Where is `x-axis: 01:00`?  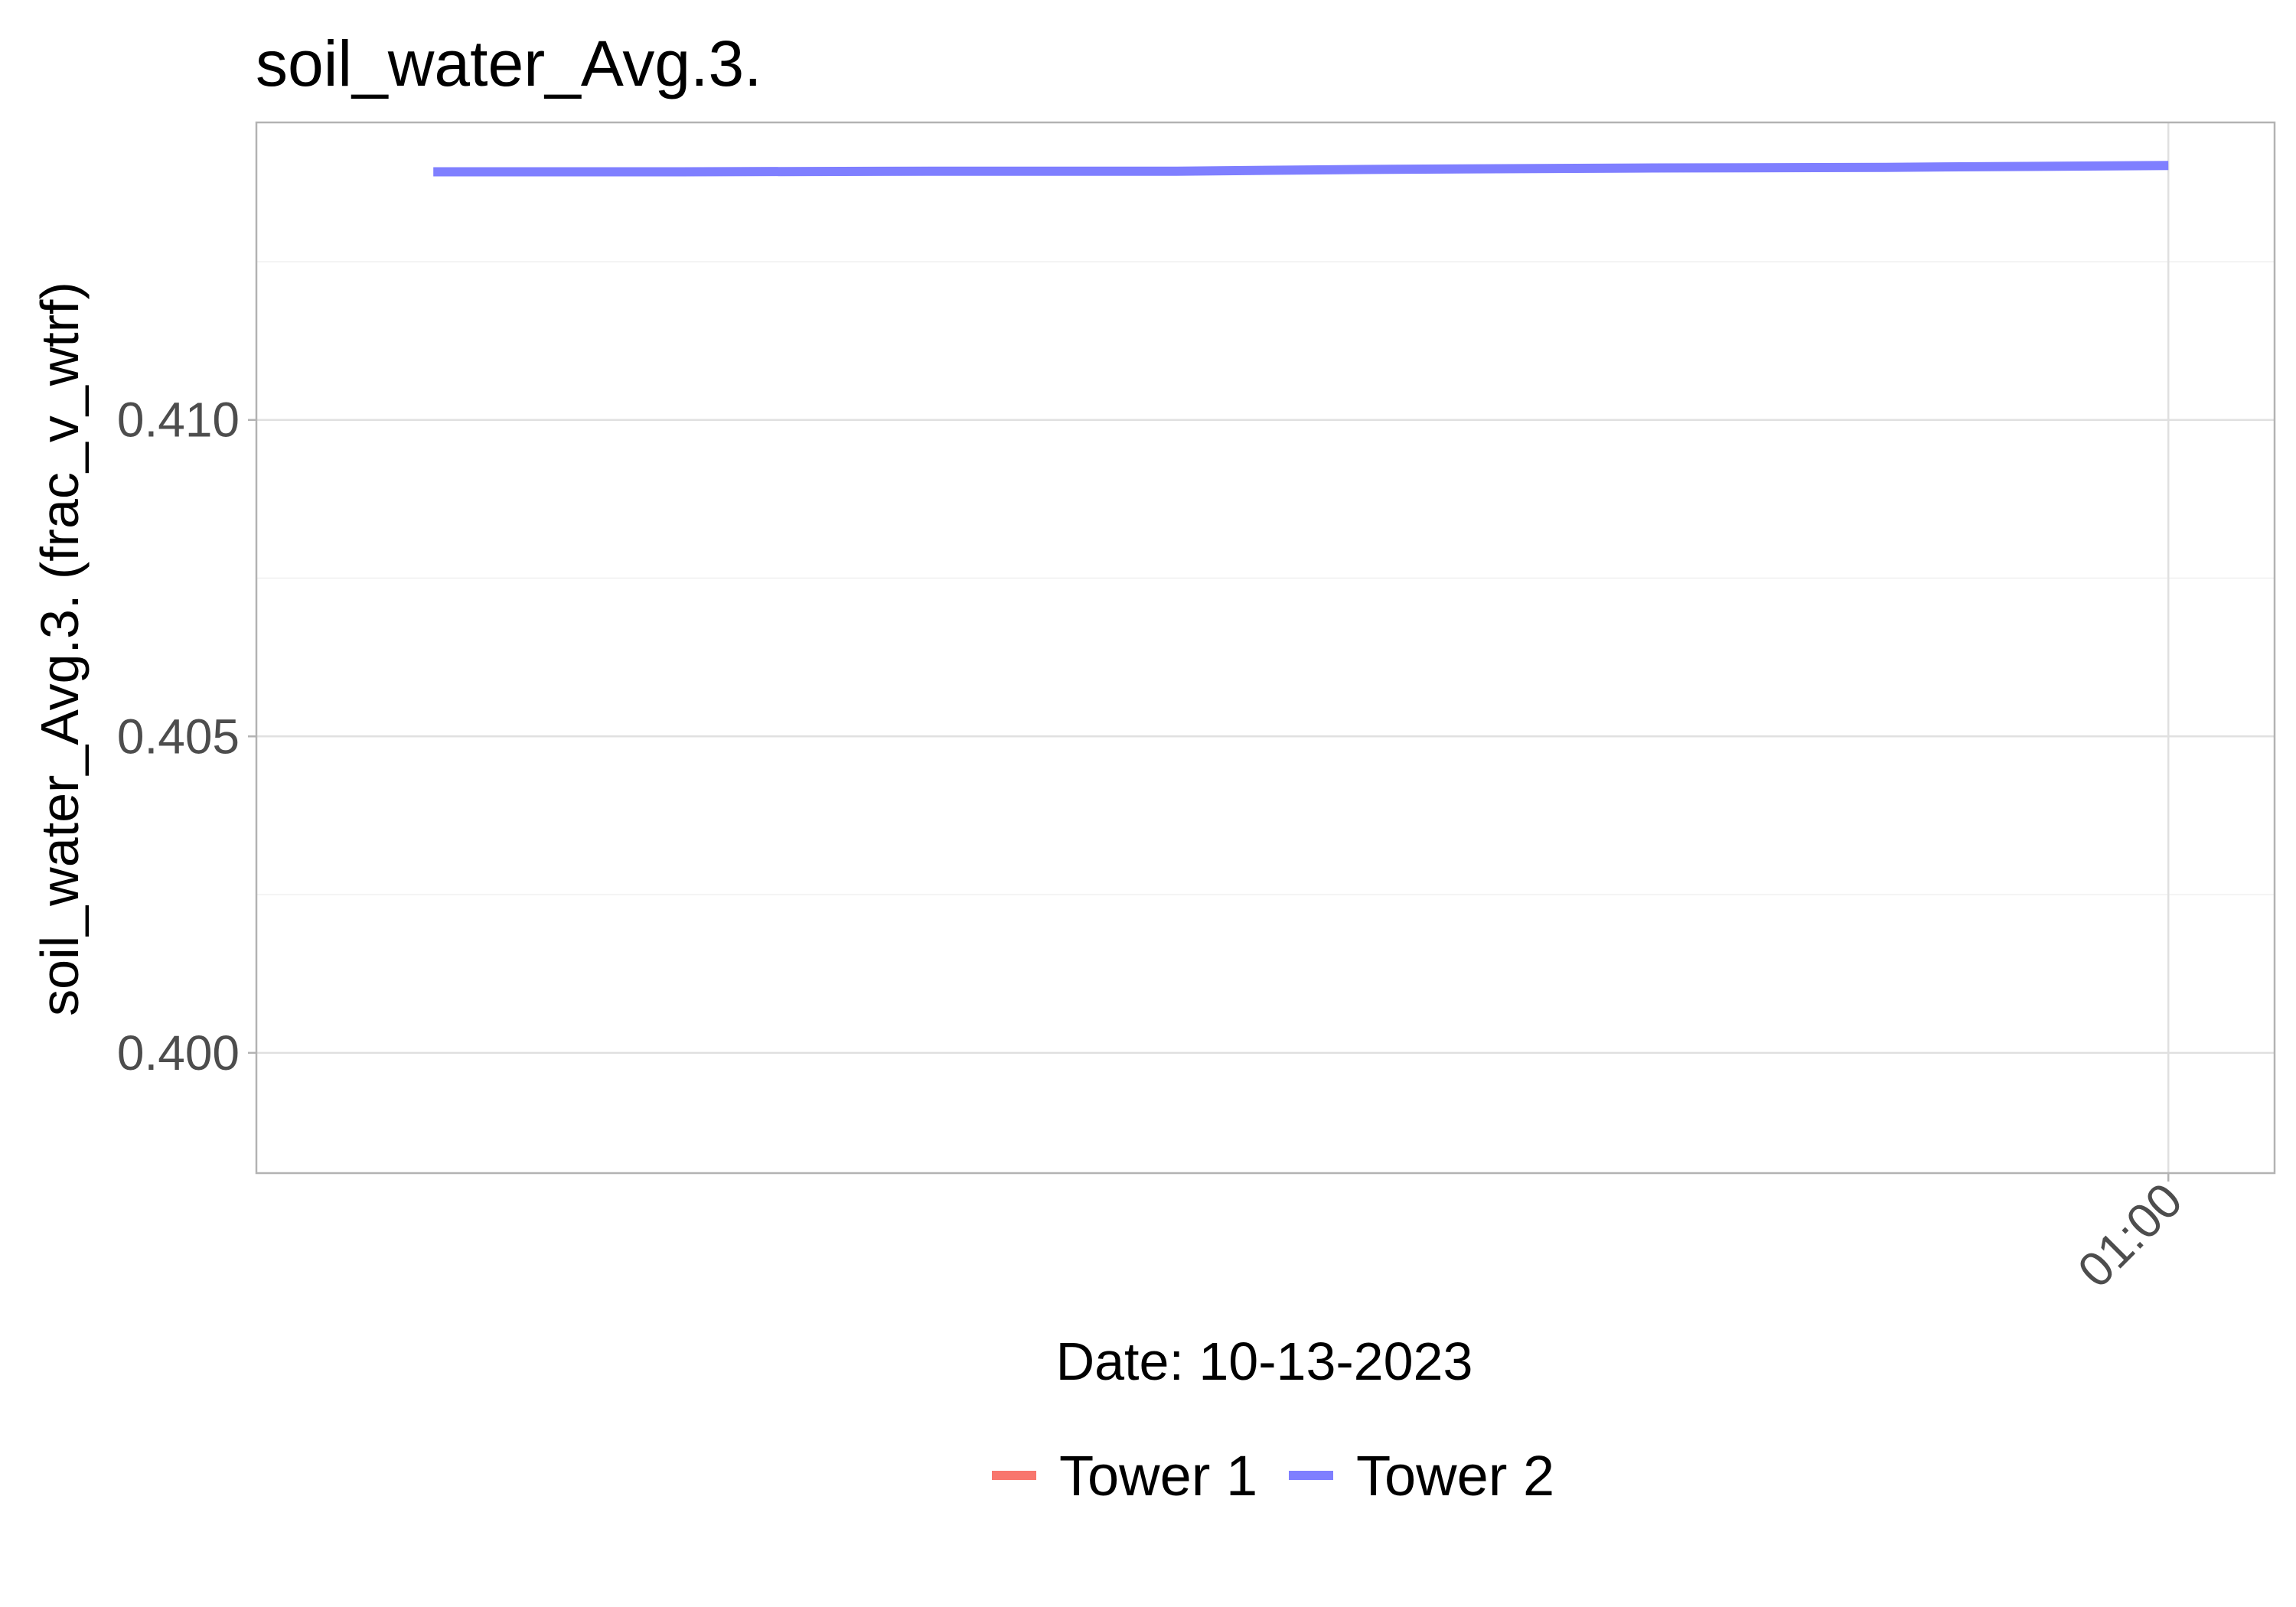
x-axis: 01:00 is located at coordinates (2130, 1235).